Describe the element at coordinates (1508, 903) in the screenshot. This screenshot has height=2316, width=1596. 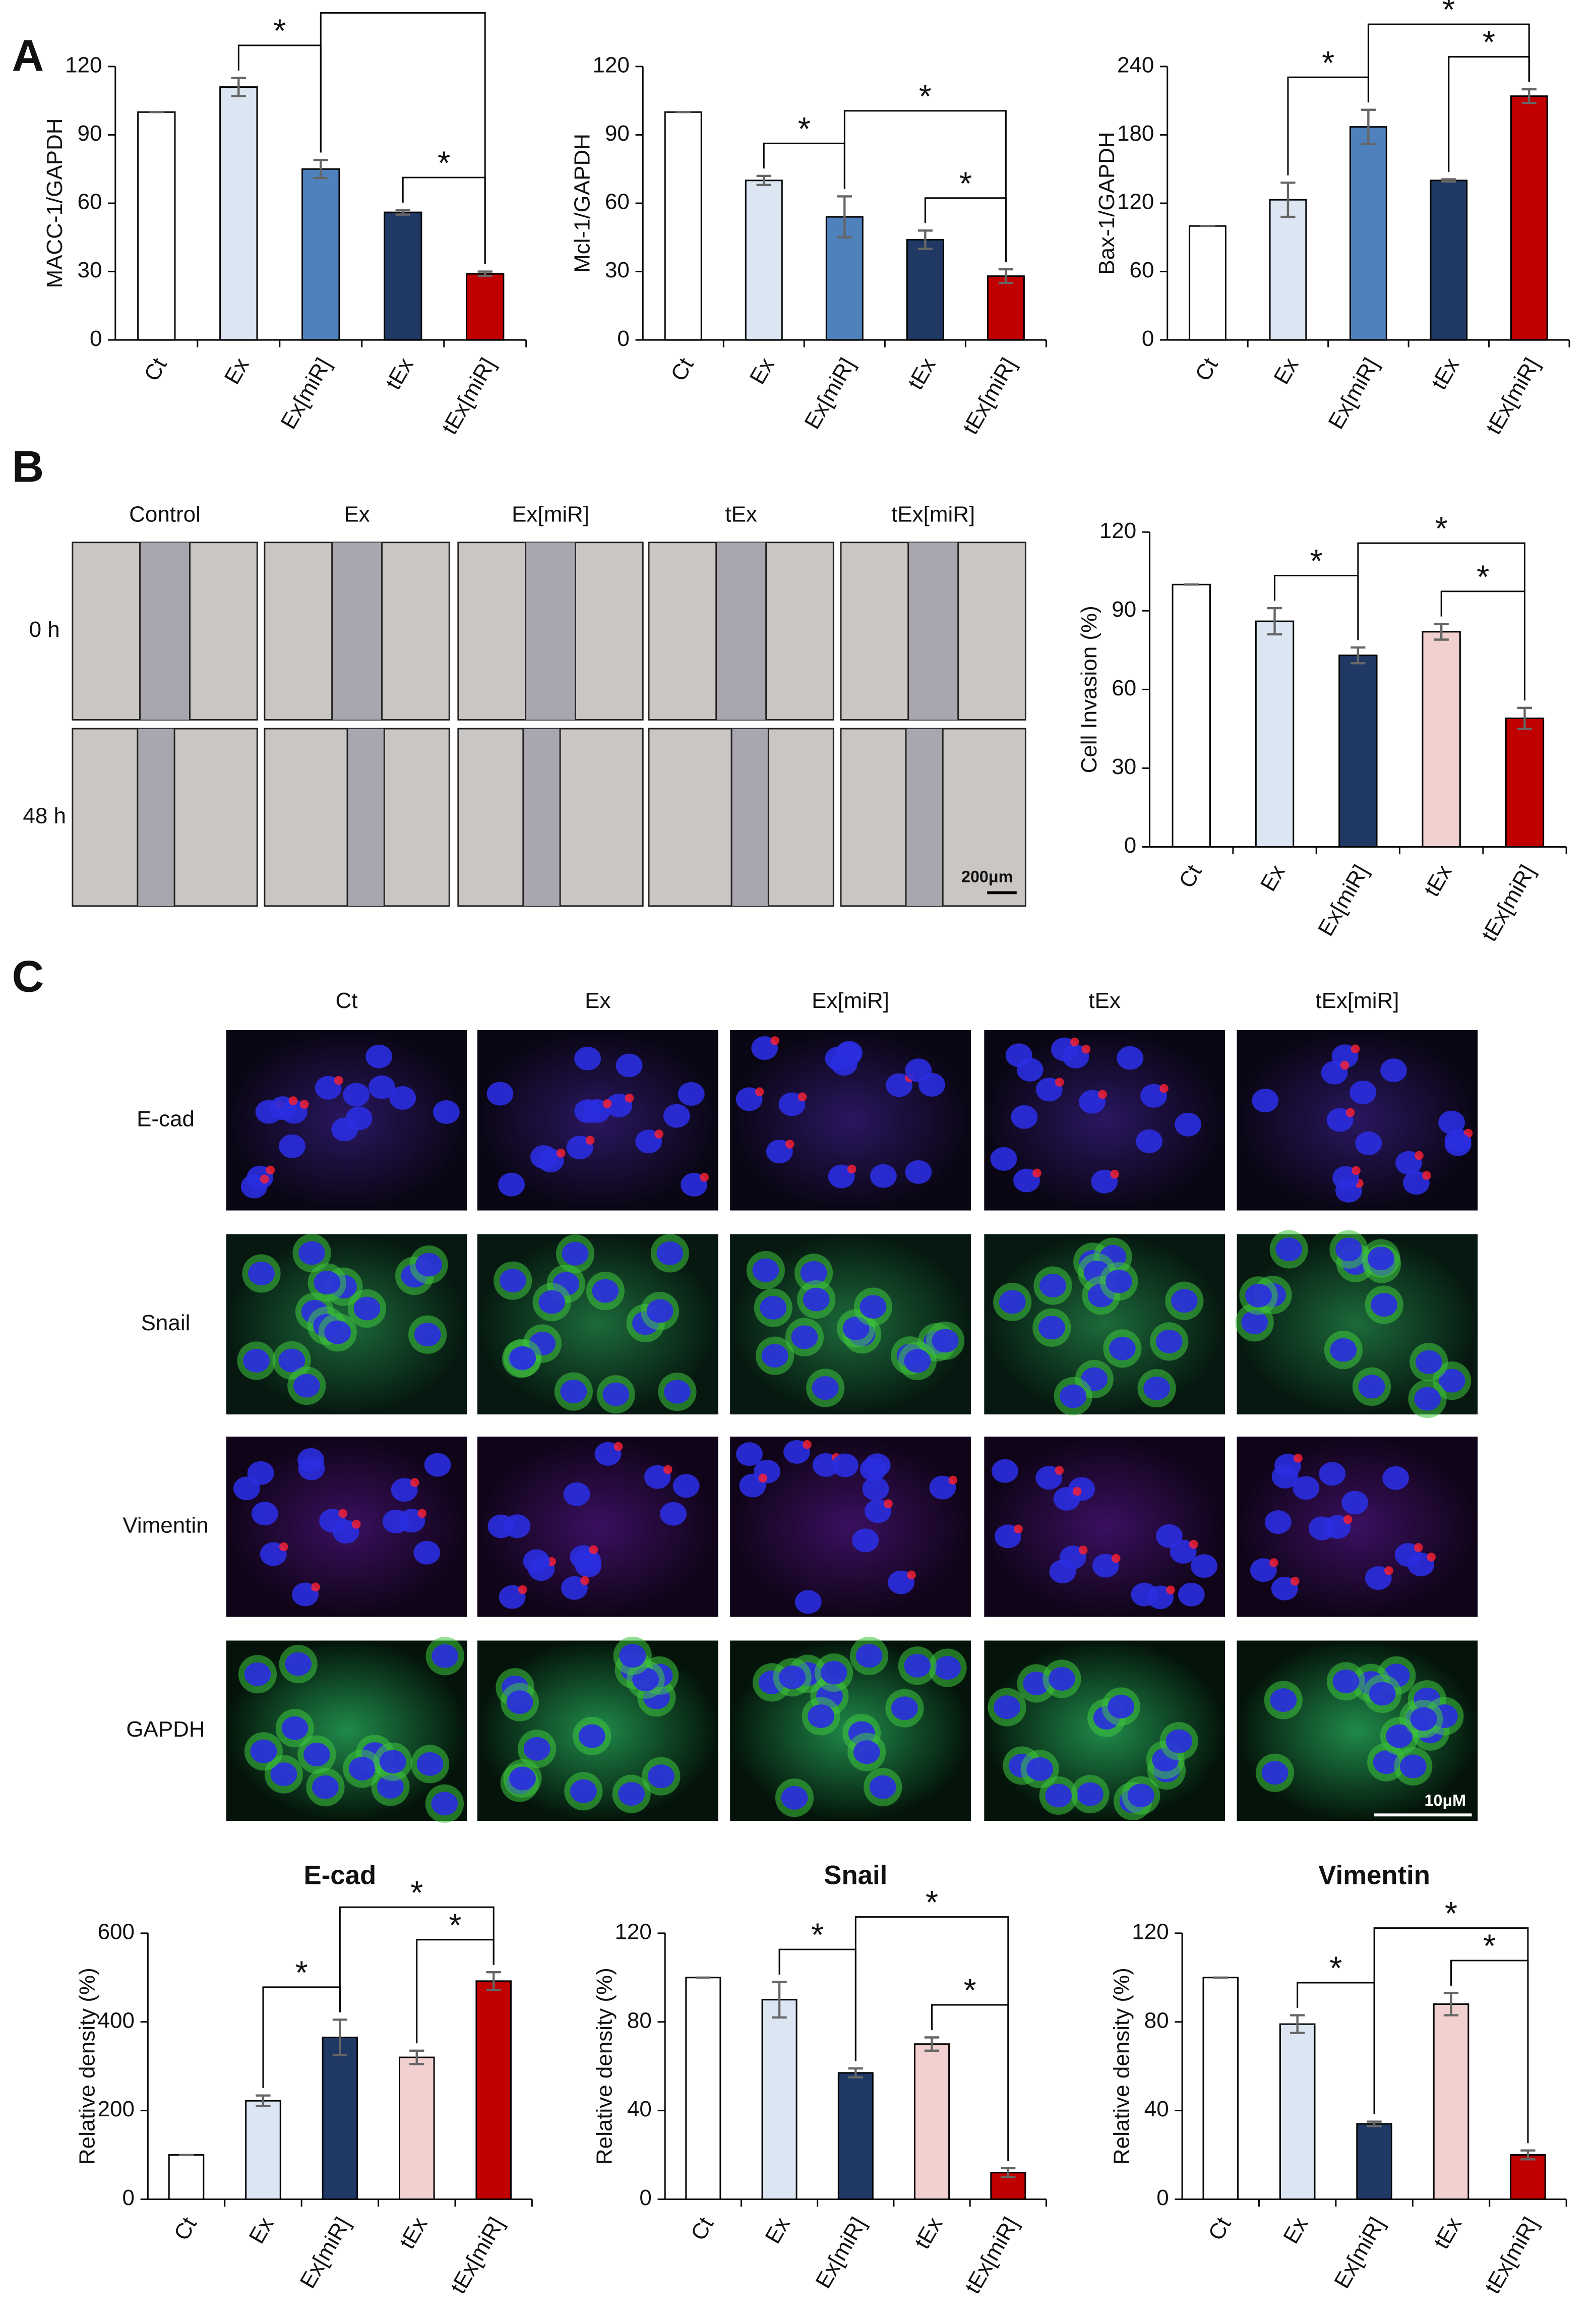
I see `x-tick-label: tEx[miR]` at that location.